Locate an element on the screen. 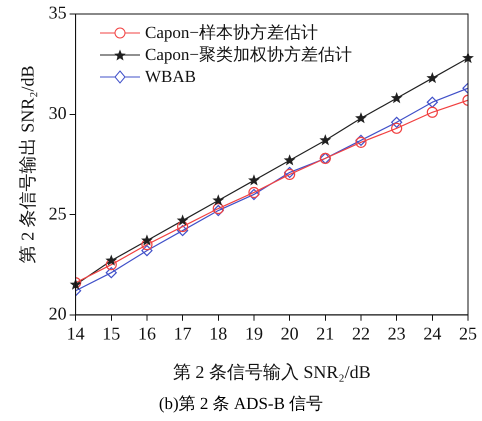  y-tick-label: 35 is located at coordinates (57, 12).